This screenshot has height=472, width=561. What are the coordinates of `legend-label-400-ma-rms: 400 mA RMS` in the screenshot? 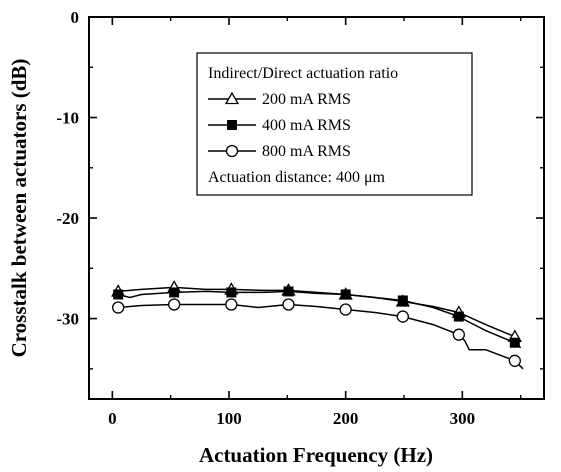 It's located at (306, 125).